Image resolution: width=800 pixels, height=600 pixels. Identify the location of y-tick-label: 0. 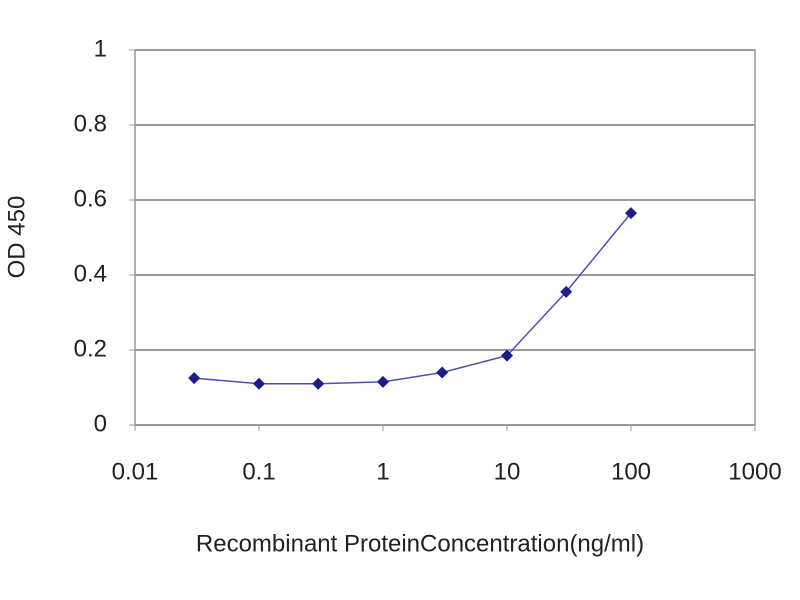
(100, 423).